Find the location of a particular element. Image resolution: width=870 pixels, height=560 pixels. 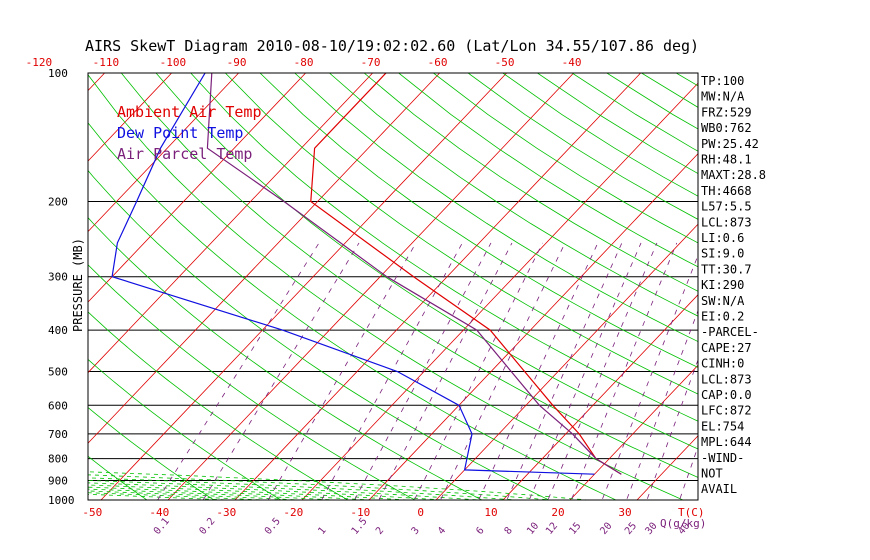

mixing-ratio-label: 0.2 is located at coordinates (207, 526).